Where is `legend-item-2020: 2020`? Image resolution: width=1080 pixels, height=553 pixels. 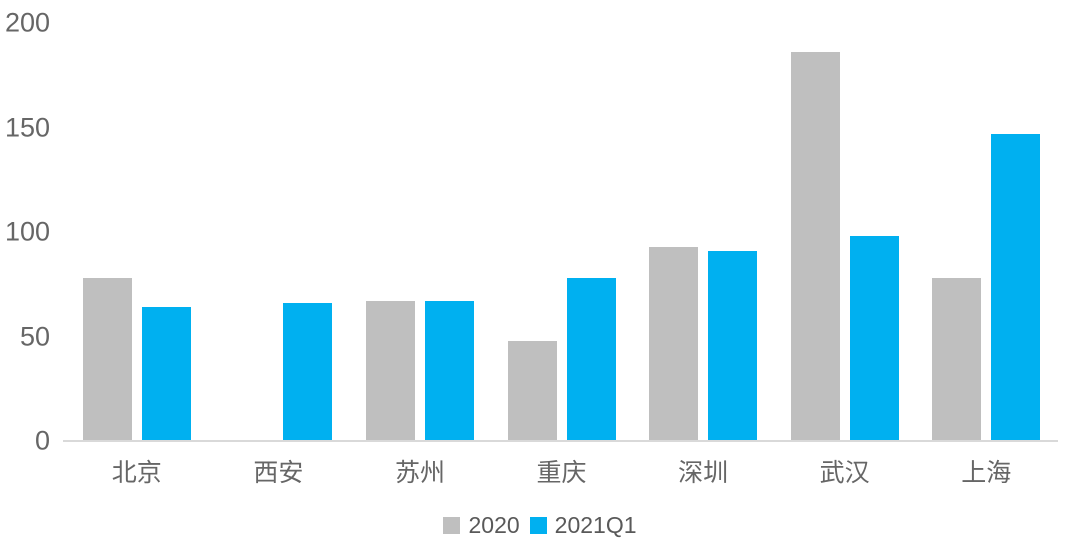 legend-item-2020: 2020 is located at coordinates (481, 525).